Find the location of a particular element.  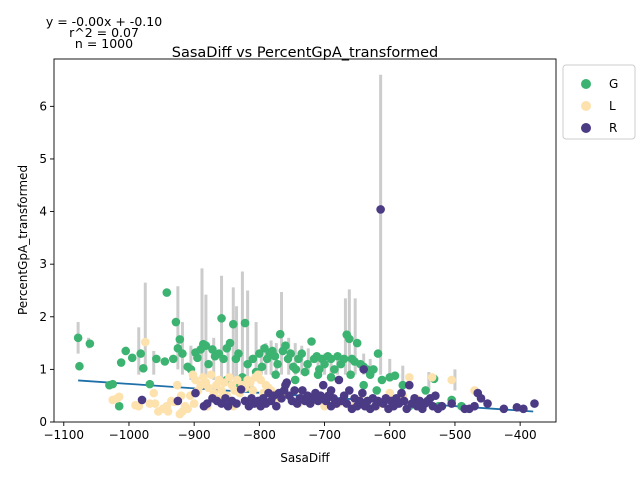

x-axis-label: SasaDiff is located at coordinates (305, 458).